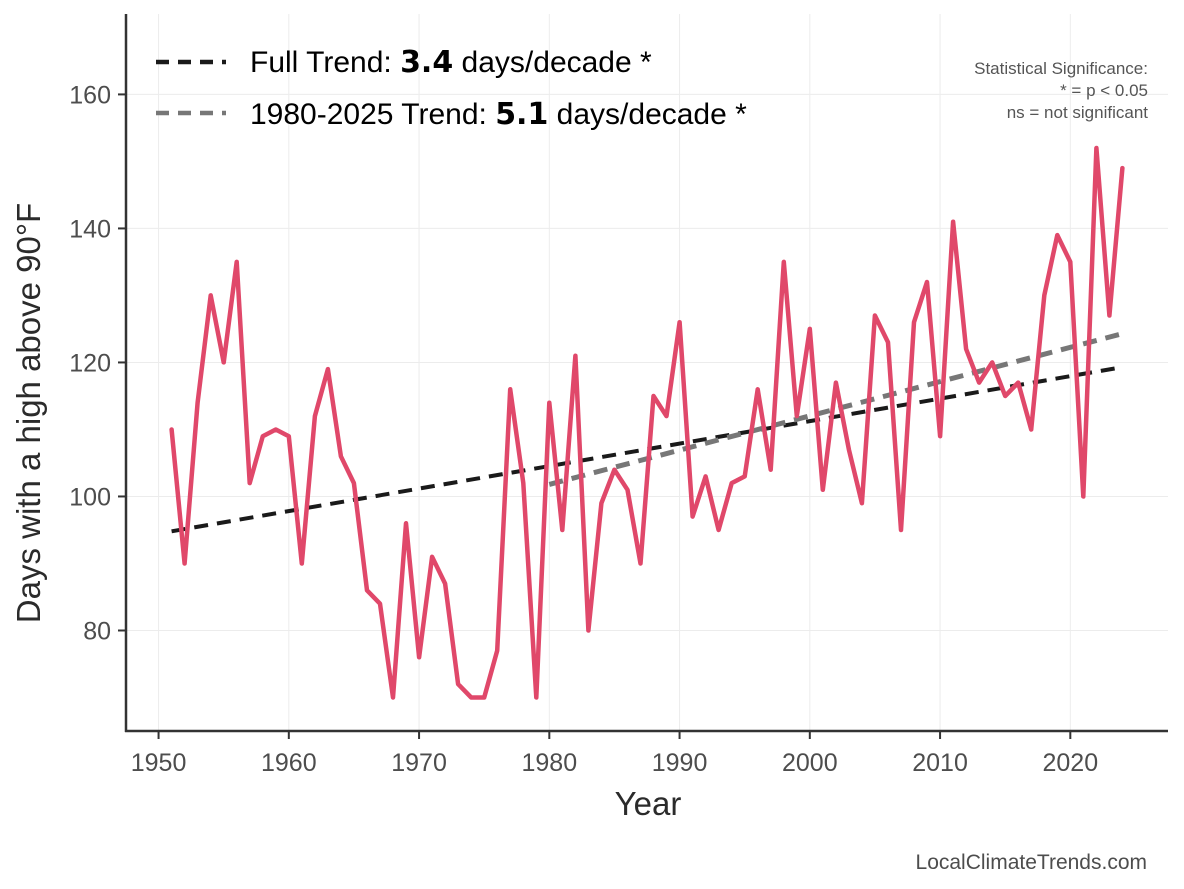 Image resolution: width=1184 pixels, height=889 pixels. What do you see at coordinates (1078, 112) in the screenshot?
I see `significance-note-line-3: ns = not significant` at bounding box center [1078, 112].